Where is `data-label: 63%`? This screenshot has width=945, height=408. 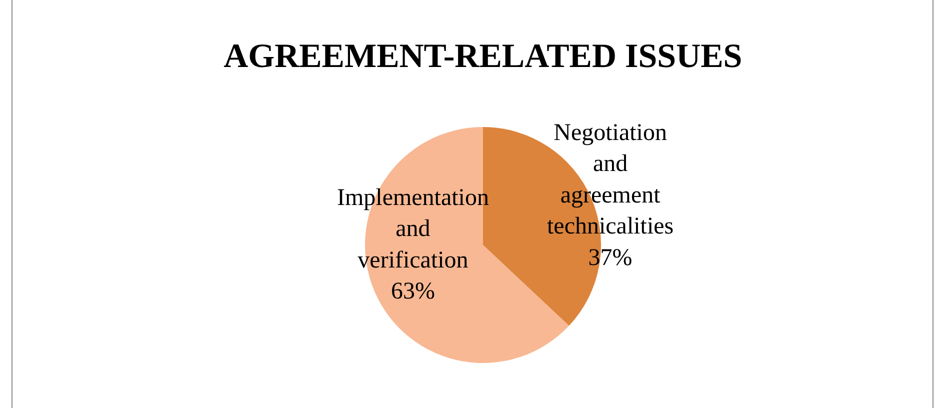
data-label: 63% is located at coordinates (412, 291).